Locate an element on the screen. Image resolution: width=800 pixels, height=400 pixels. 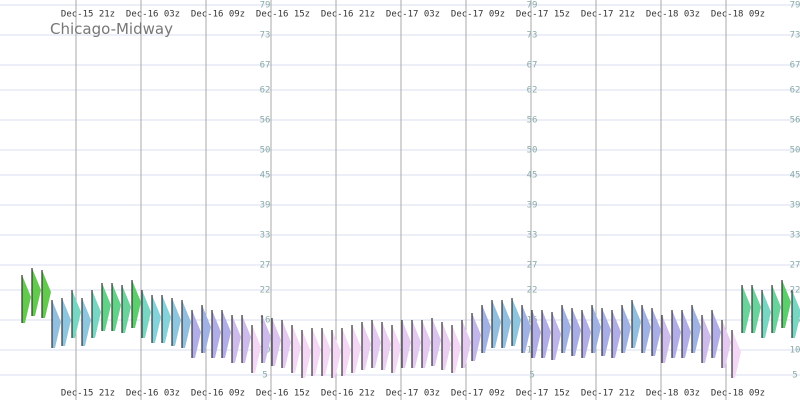
x-label-bottom: Dec-18 03z is located at coordinates (673, 394).